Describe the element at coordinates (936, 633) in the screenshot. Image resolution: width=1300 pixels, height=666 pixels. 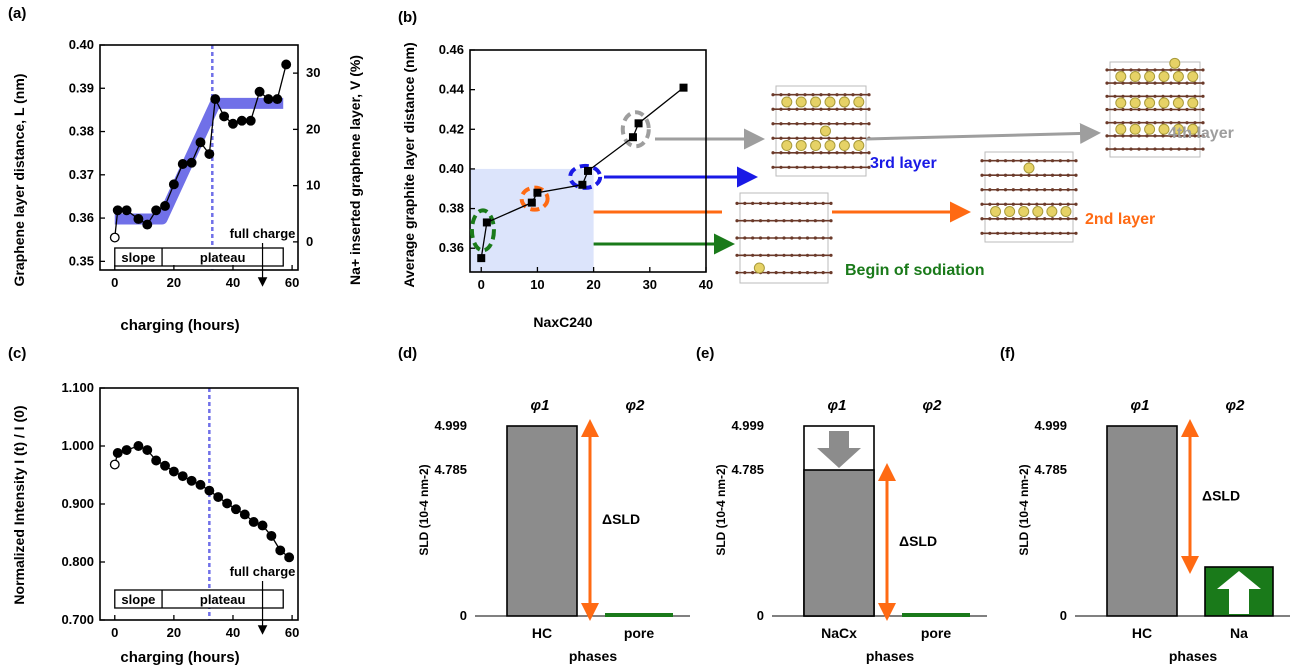
I see `category-label-pe: pore` at that location.